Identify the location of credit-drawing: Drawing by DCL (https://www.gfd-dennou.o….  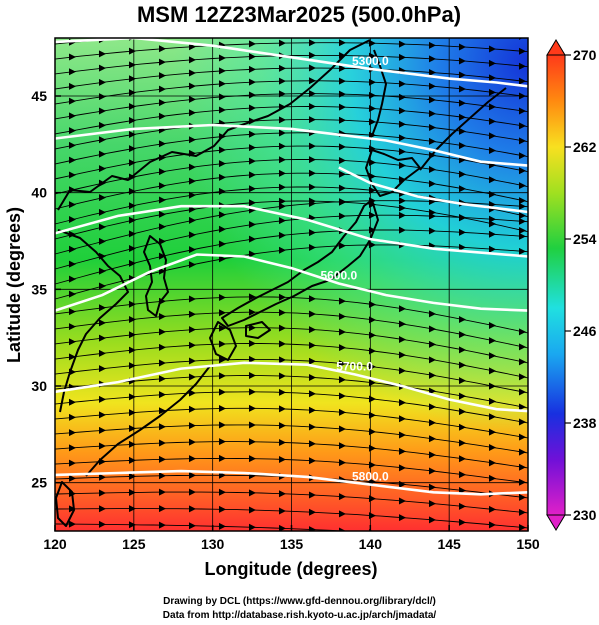
(299, 601).